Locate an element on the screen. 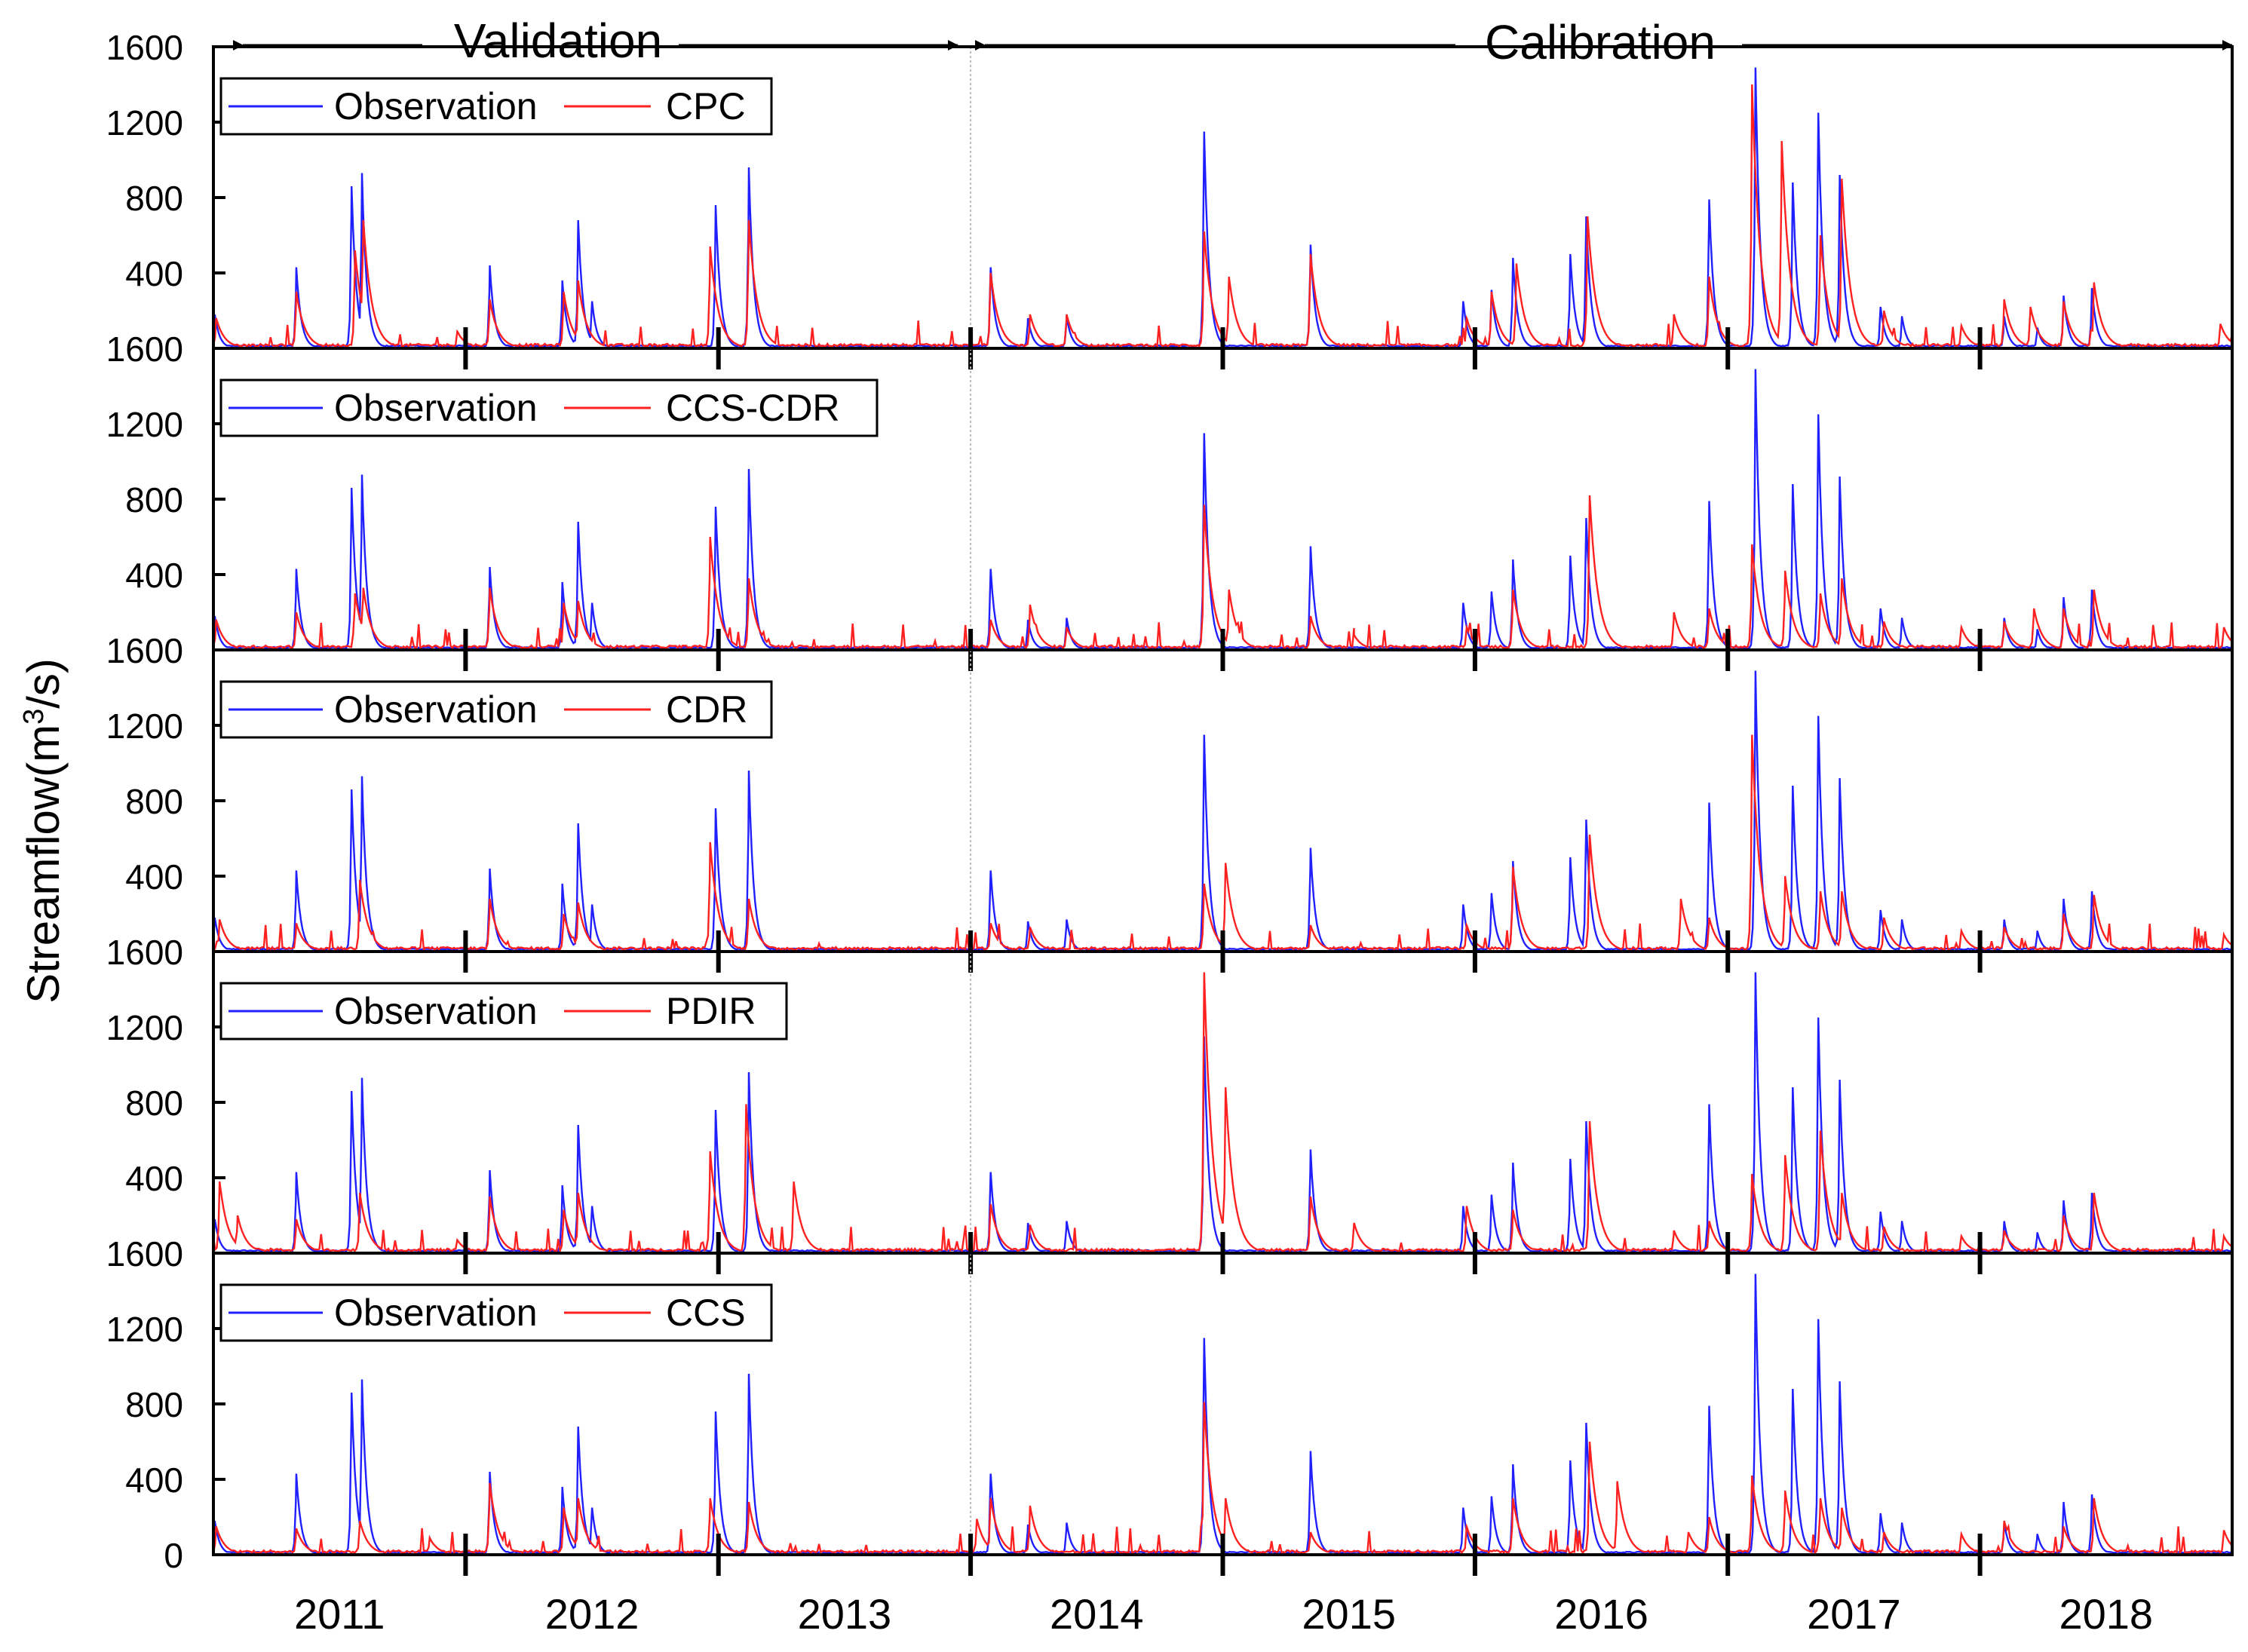  x-year-label: 2016 is located at coordinates (1601, 1614).